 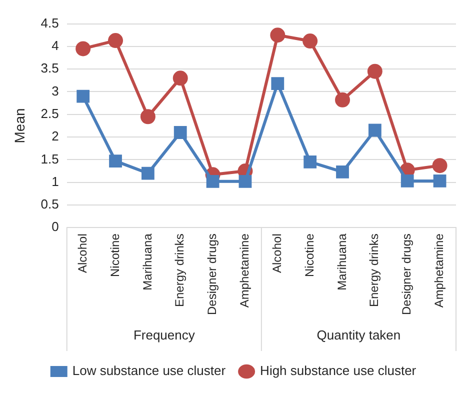 I want to click on legend-label: High substance use cluster, so click(x=338, y=370).